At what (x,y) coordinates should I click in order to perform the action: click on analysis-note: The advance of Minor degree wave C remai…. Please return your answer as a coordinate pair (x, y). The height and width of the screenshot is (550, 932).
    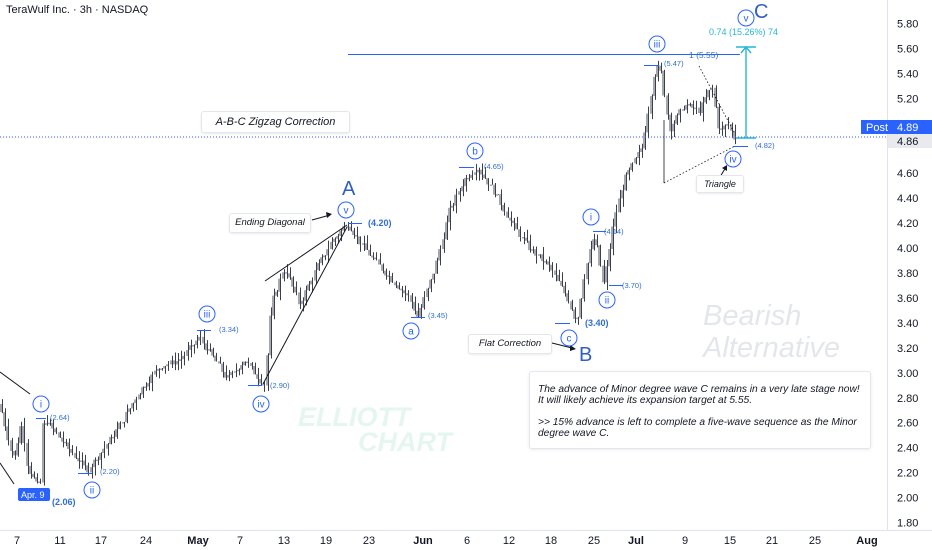
    Looking at the image, I should click on (700, 410).